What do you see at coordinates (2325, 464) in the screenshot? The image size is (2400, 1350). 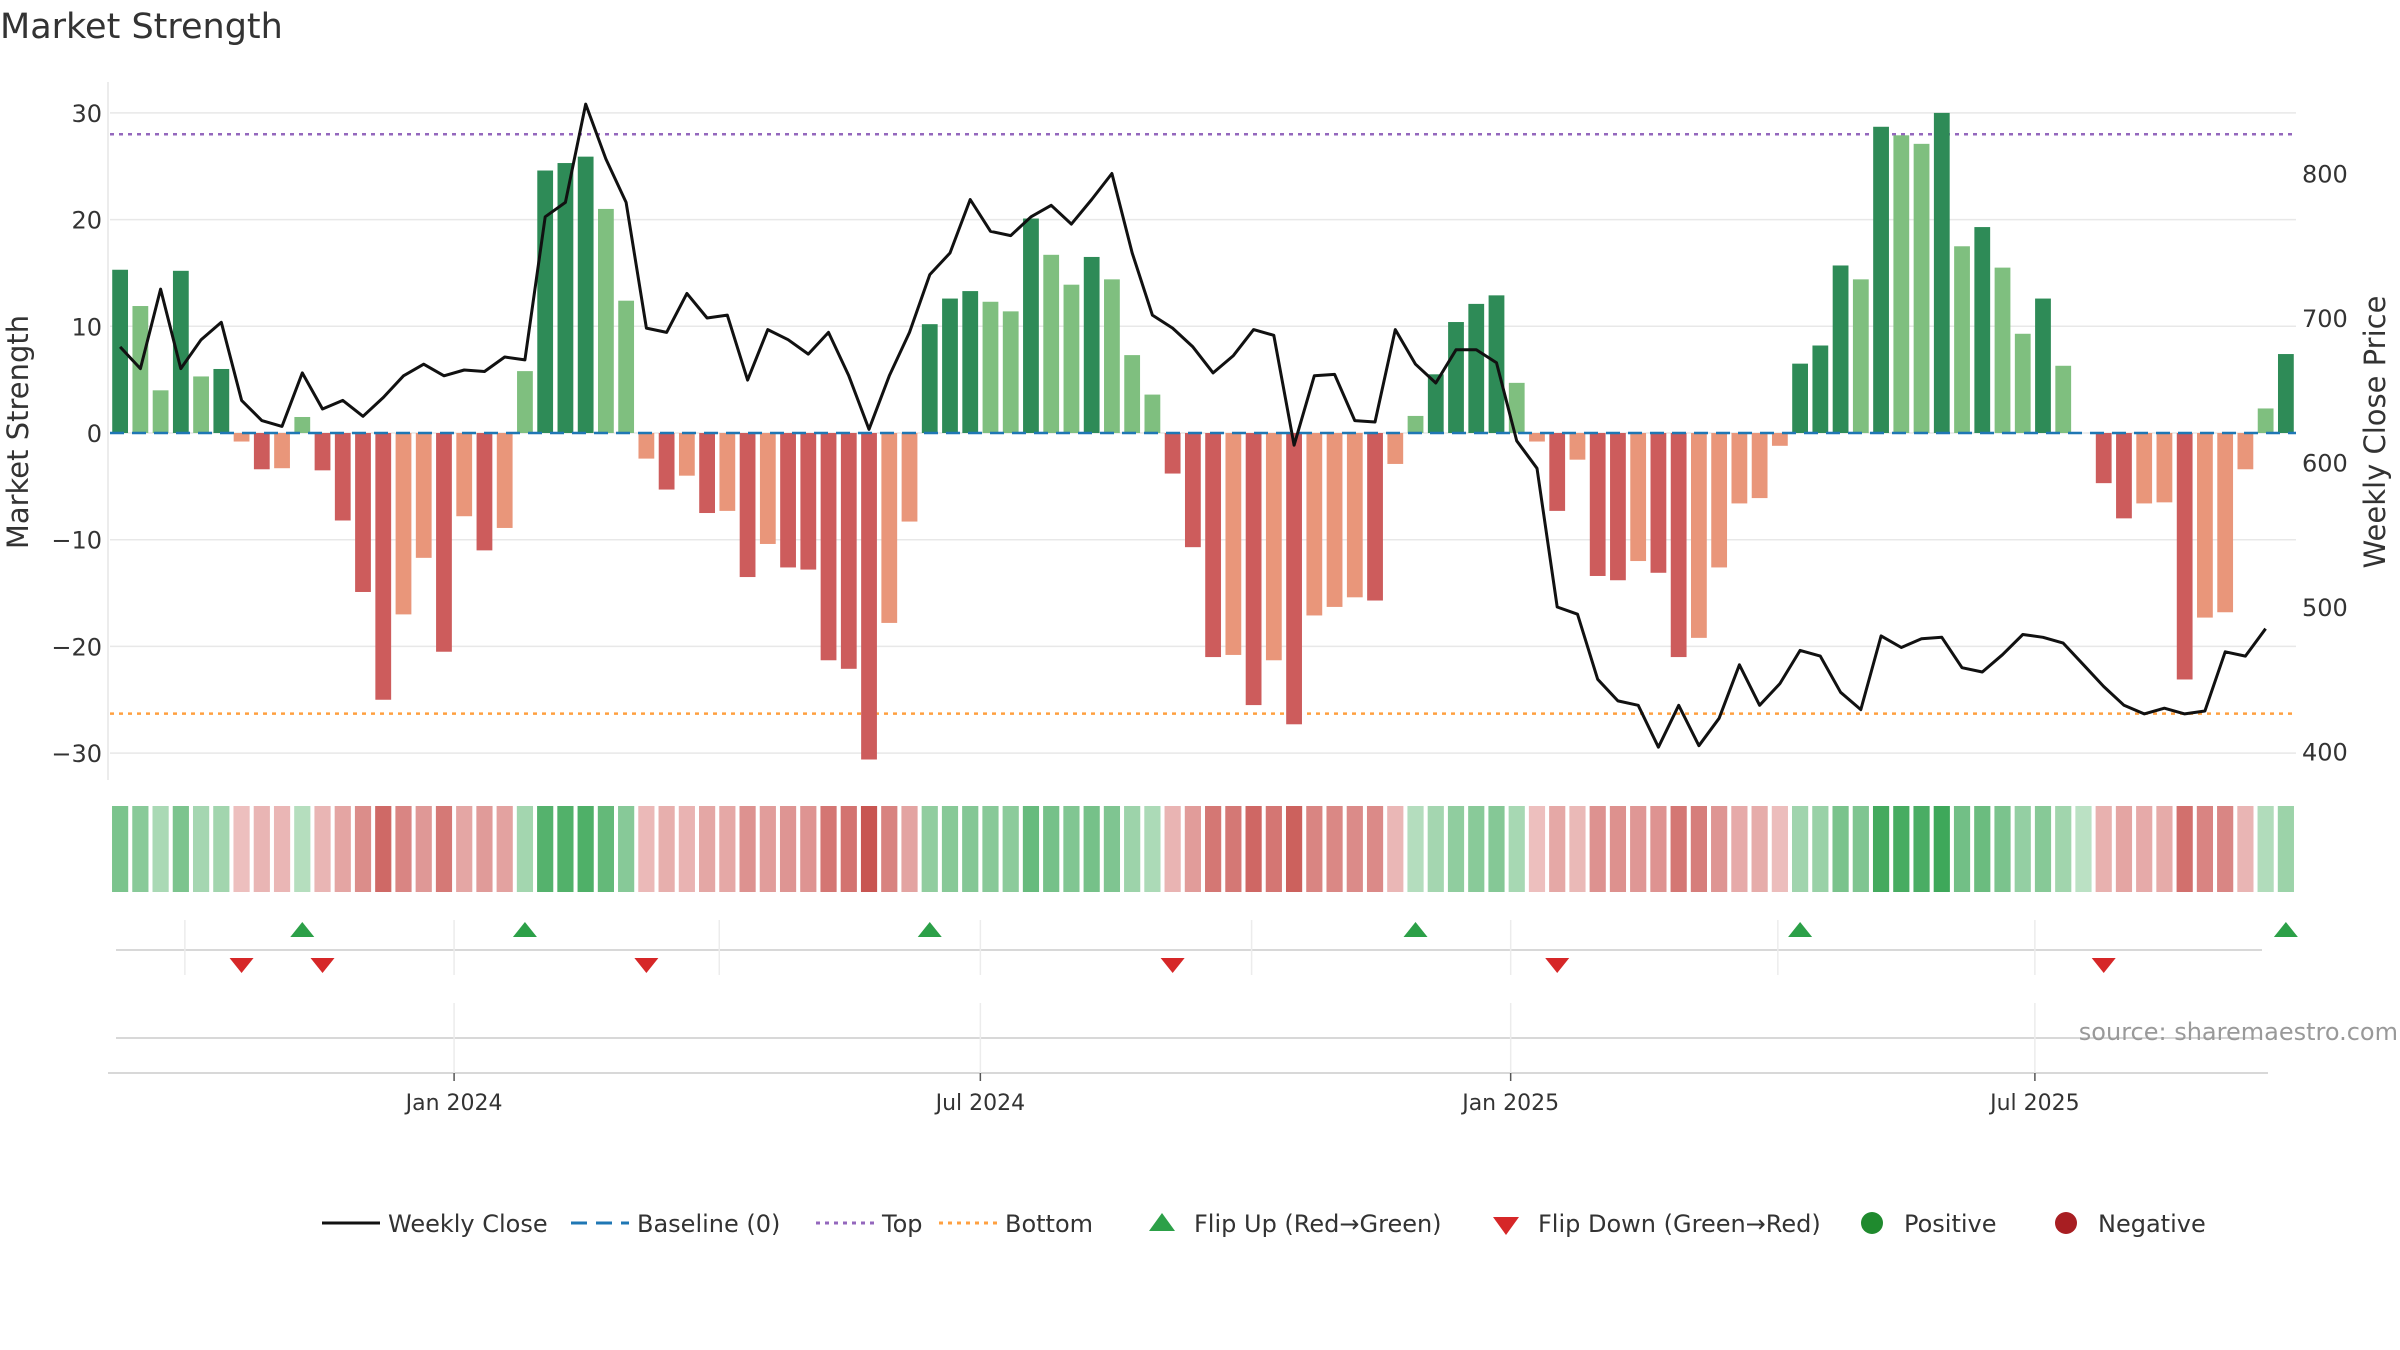 I see `right-axis: 800 700 600 500 400` at bounding box center [2325, 464].